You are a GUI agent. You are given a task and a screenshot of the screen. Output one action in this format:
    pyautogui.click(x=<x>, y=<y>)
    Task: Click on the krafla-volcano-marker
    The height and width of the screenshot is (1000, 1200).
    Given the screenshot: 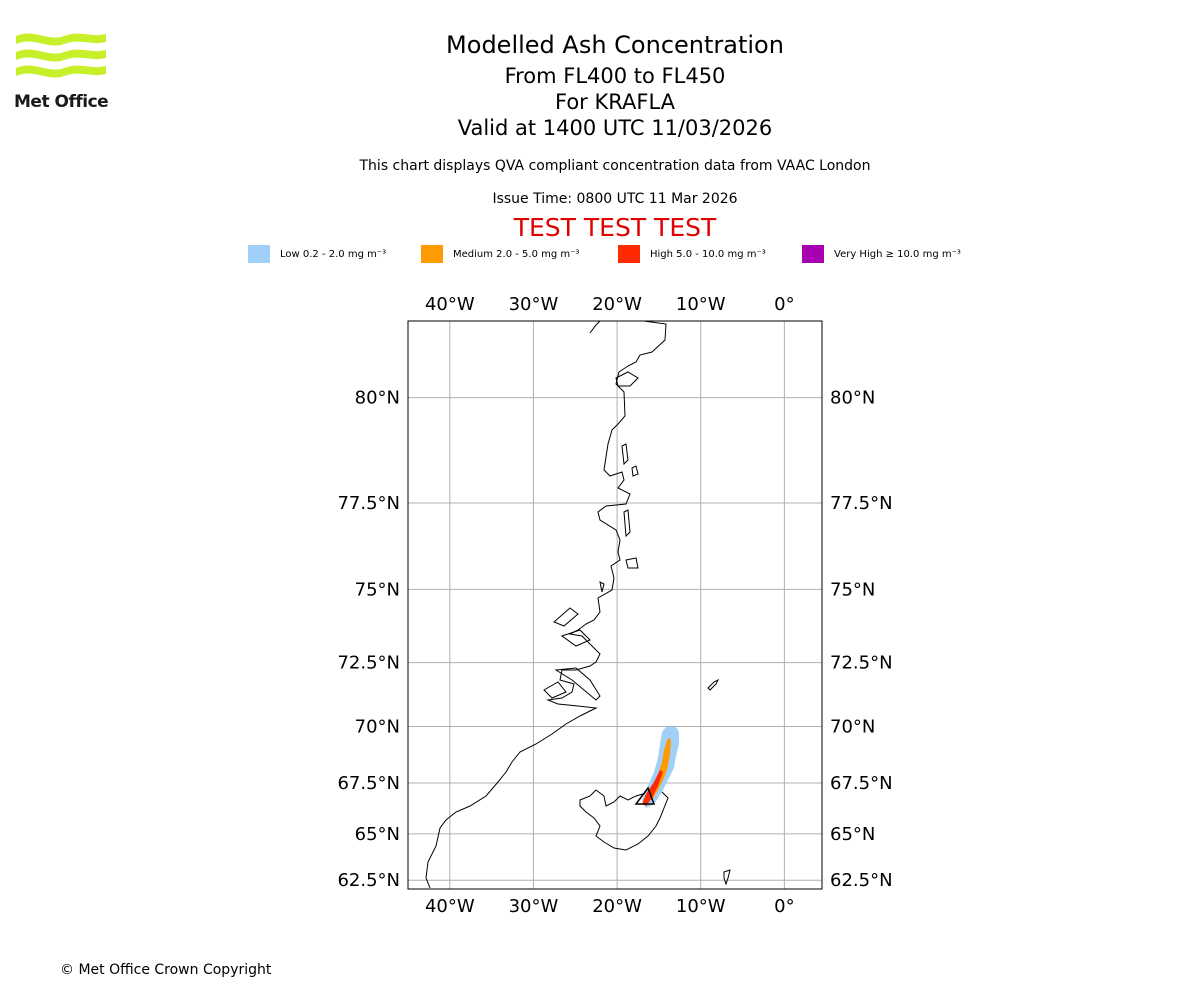 What is the action you would take?
    pyautogui.click(x=645, y=795)
    